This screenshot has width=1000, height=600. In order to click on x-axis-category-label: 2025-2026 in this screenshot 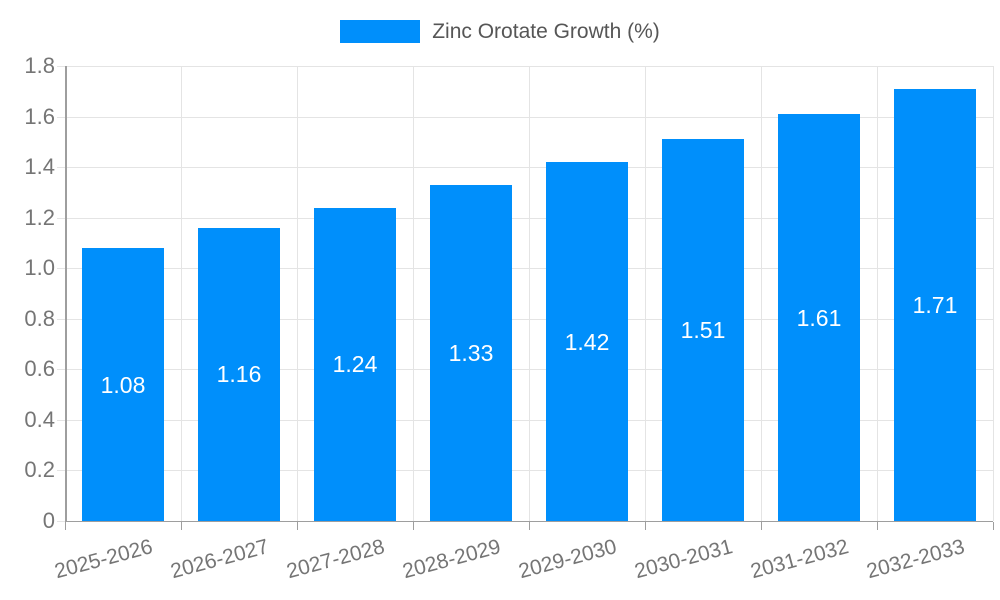, I will do `click(103, 559)`.